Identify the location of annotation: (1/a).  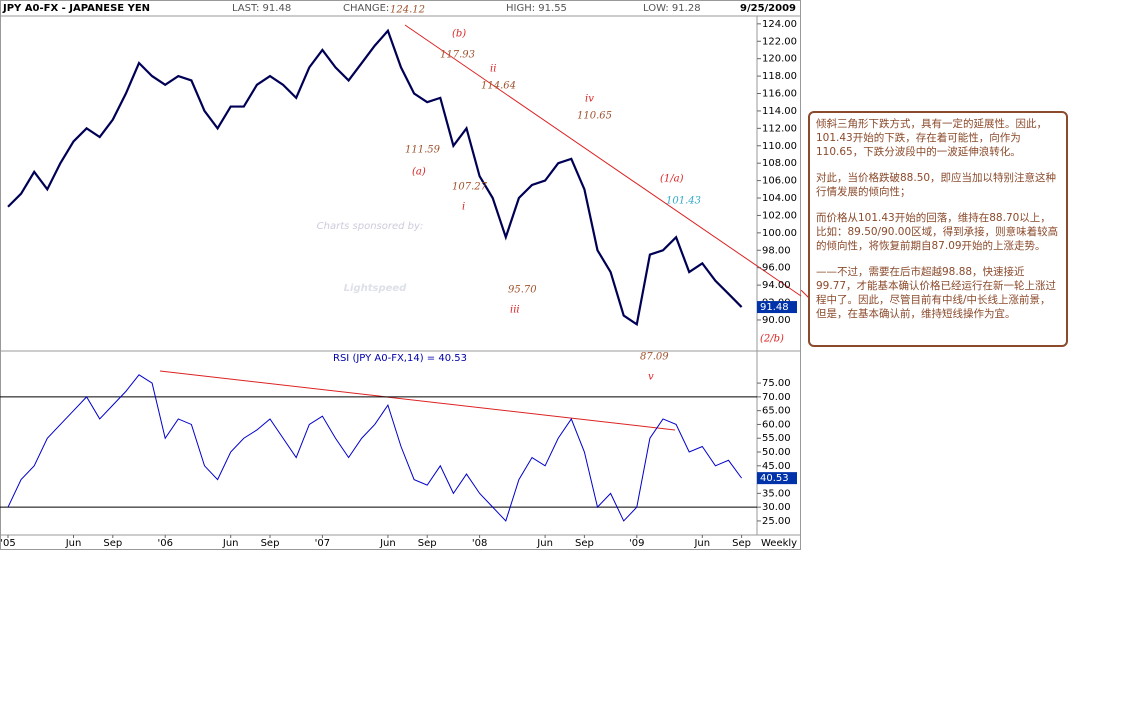
(672, 179).